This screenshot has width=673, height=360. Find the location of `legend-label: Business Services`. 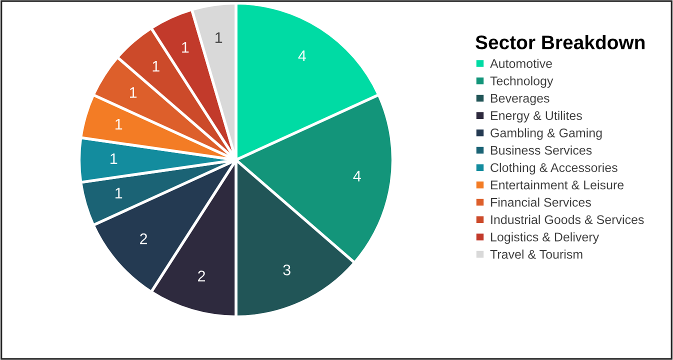

legend-label: Business Services is located at coordinates (541, 150).